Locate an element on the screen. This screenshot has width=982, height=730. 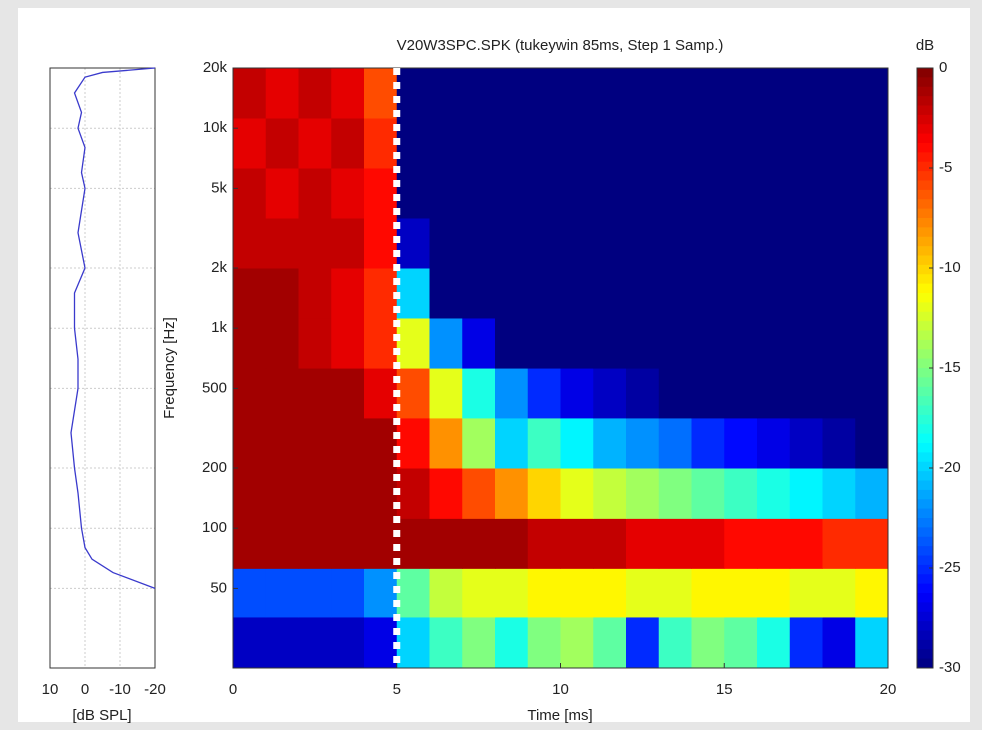
colorbar-tick-label: -25 is located at coordinates (950, 567).